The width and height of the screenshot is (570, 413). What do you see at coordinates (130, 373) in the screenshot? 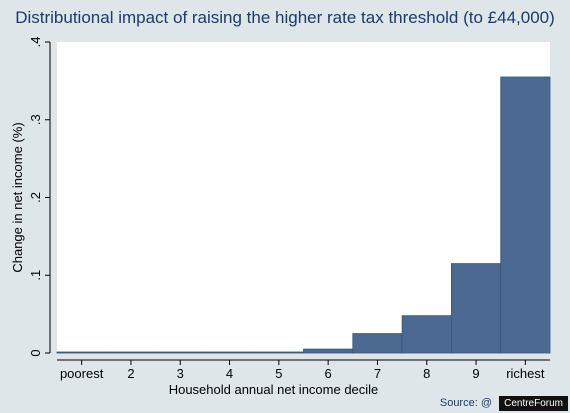
I see `x-tick-label: 2` at bounding box center [130, 373].